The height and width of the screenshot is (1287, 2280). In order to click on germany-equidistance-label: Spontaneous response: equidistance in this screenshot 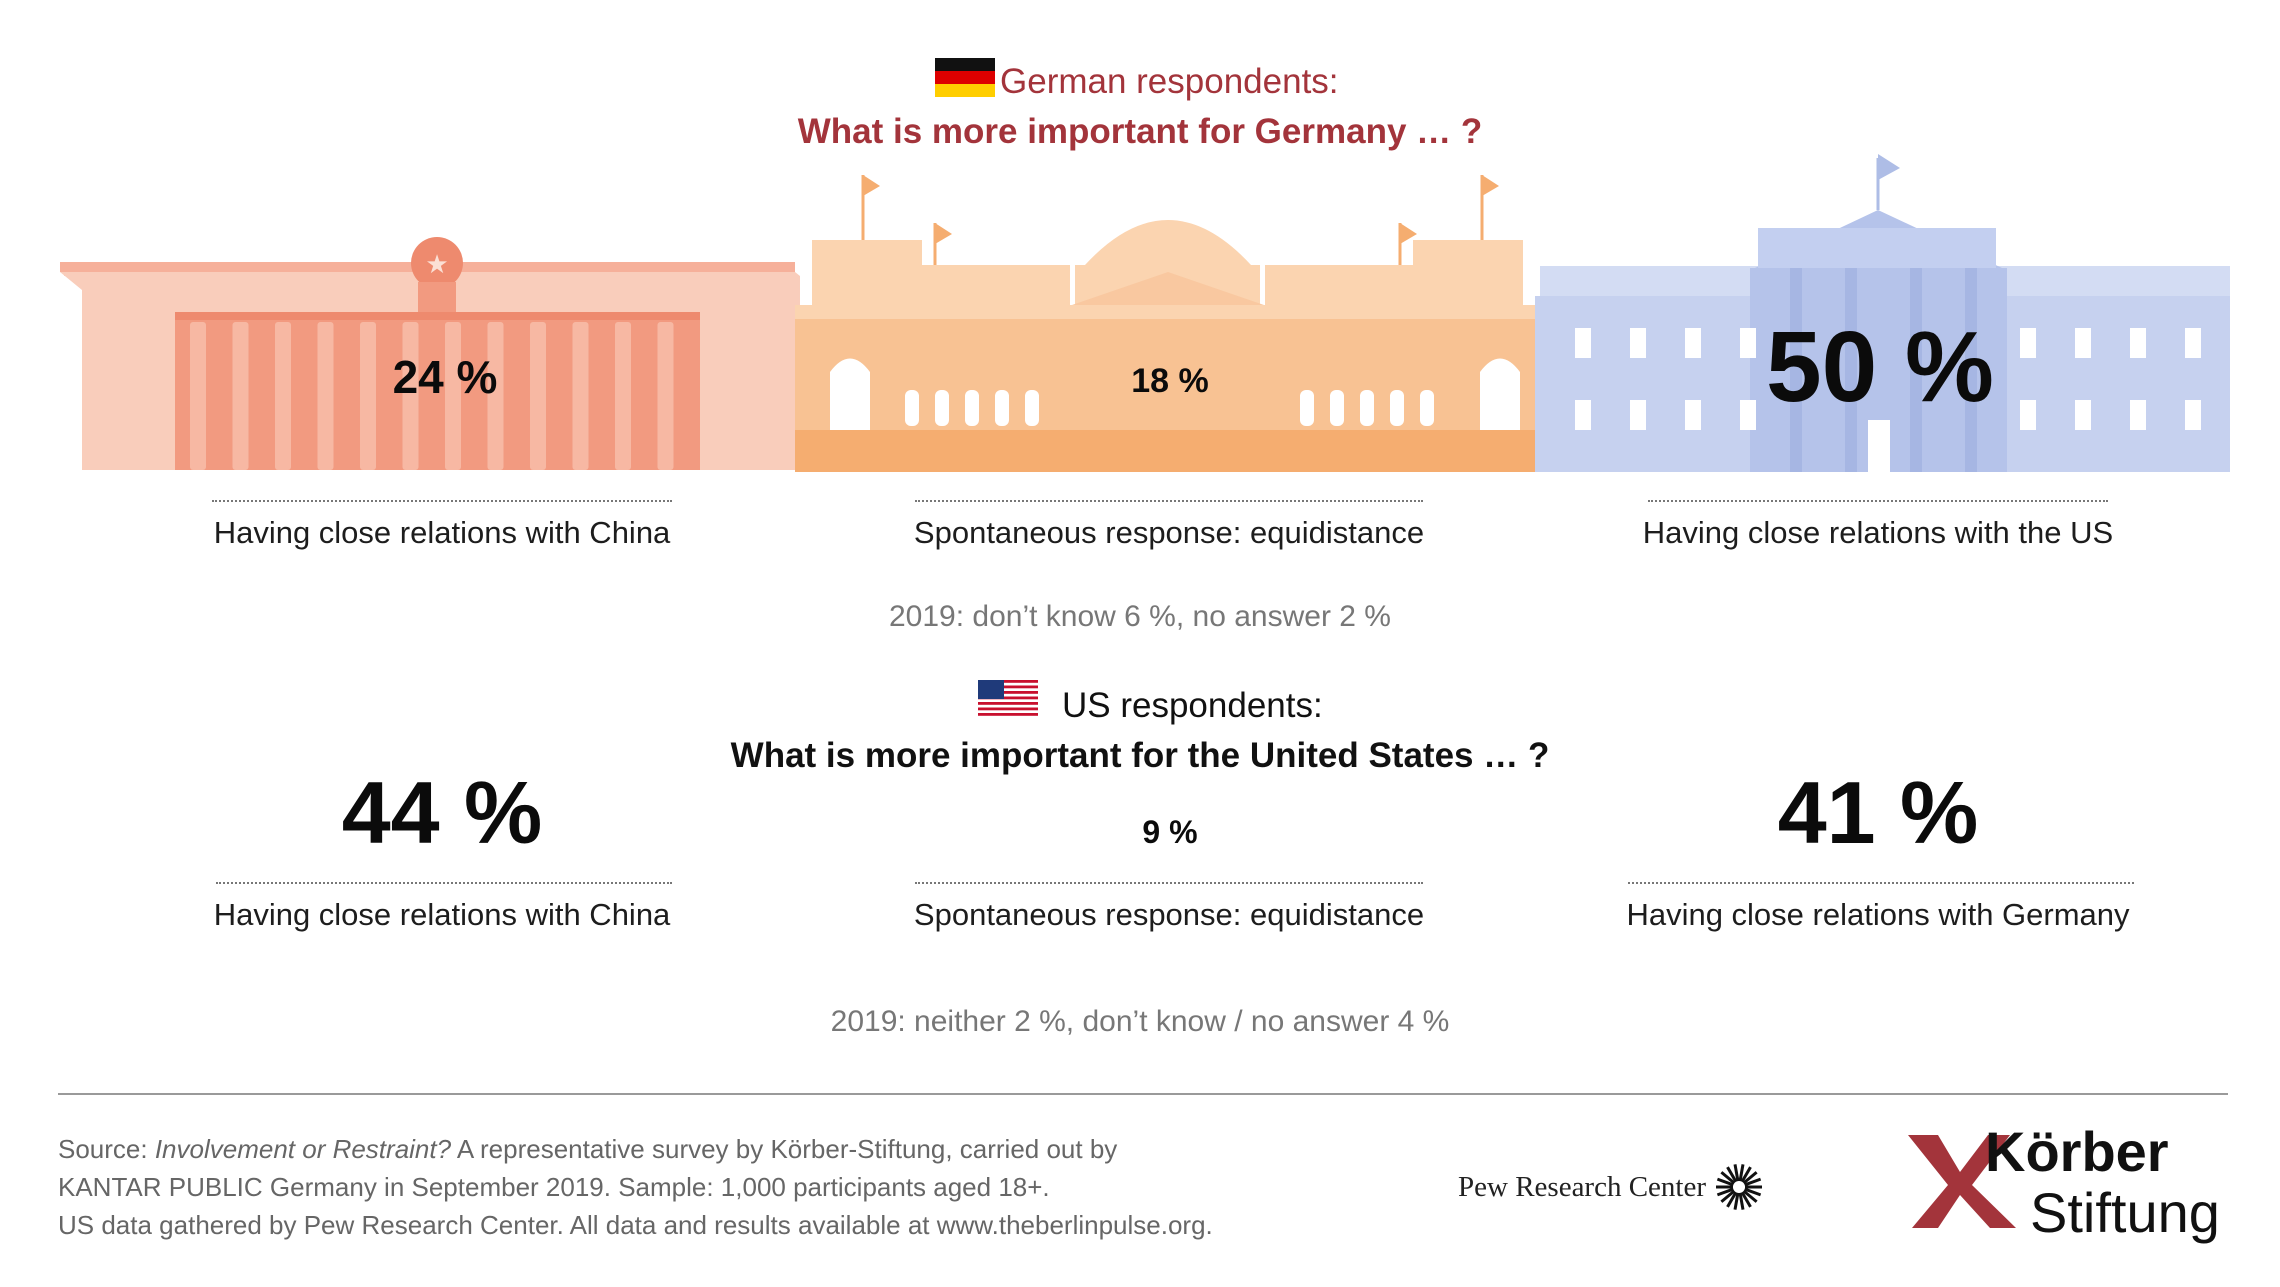, I will do `click(1169, 532)`.